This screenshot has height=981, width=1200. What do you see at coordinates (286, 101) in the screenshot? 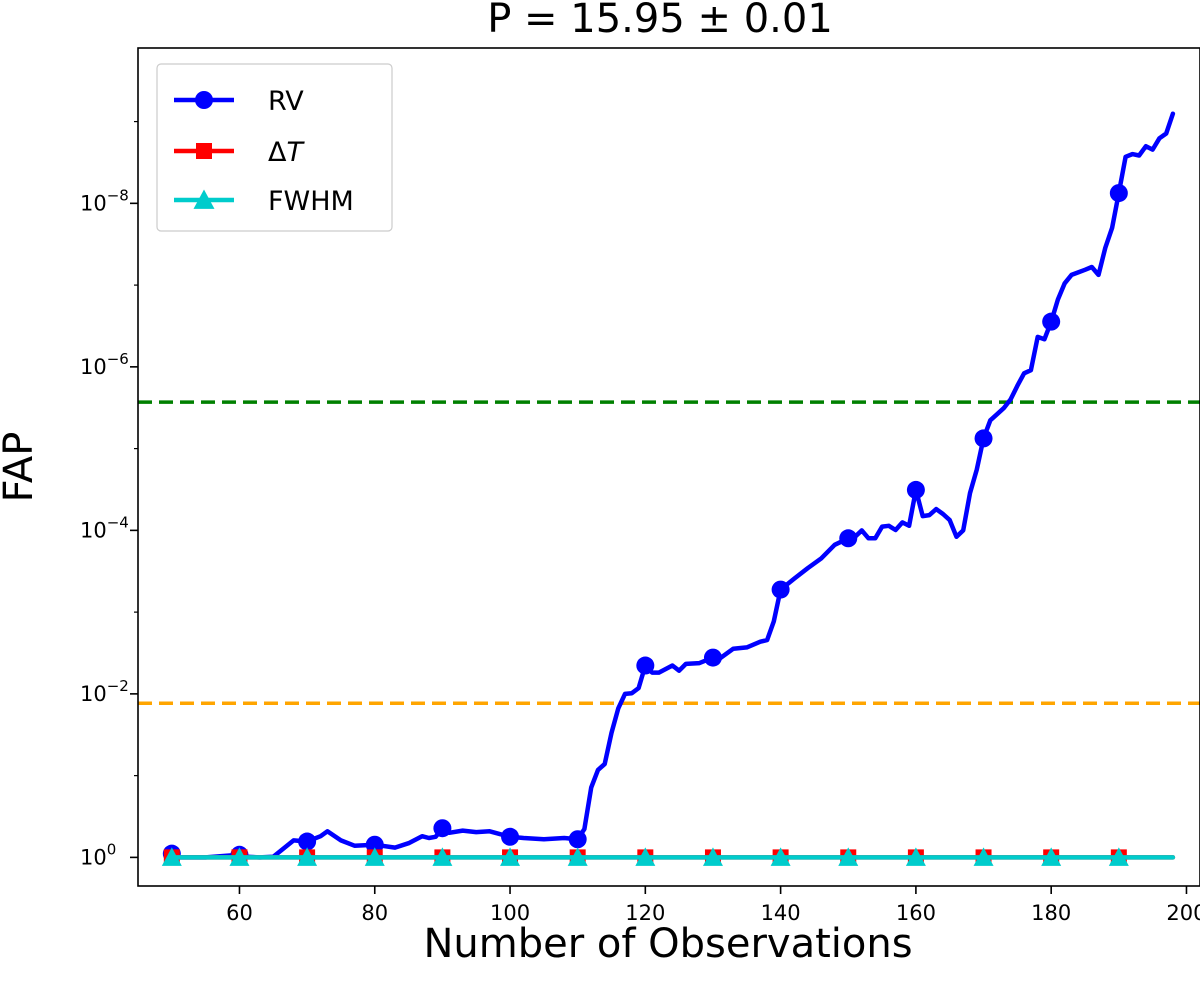
I see `legend-label-0: RV` at bounding box center [286, 101].